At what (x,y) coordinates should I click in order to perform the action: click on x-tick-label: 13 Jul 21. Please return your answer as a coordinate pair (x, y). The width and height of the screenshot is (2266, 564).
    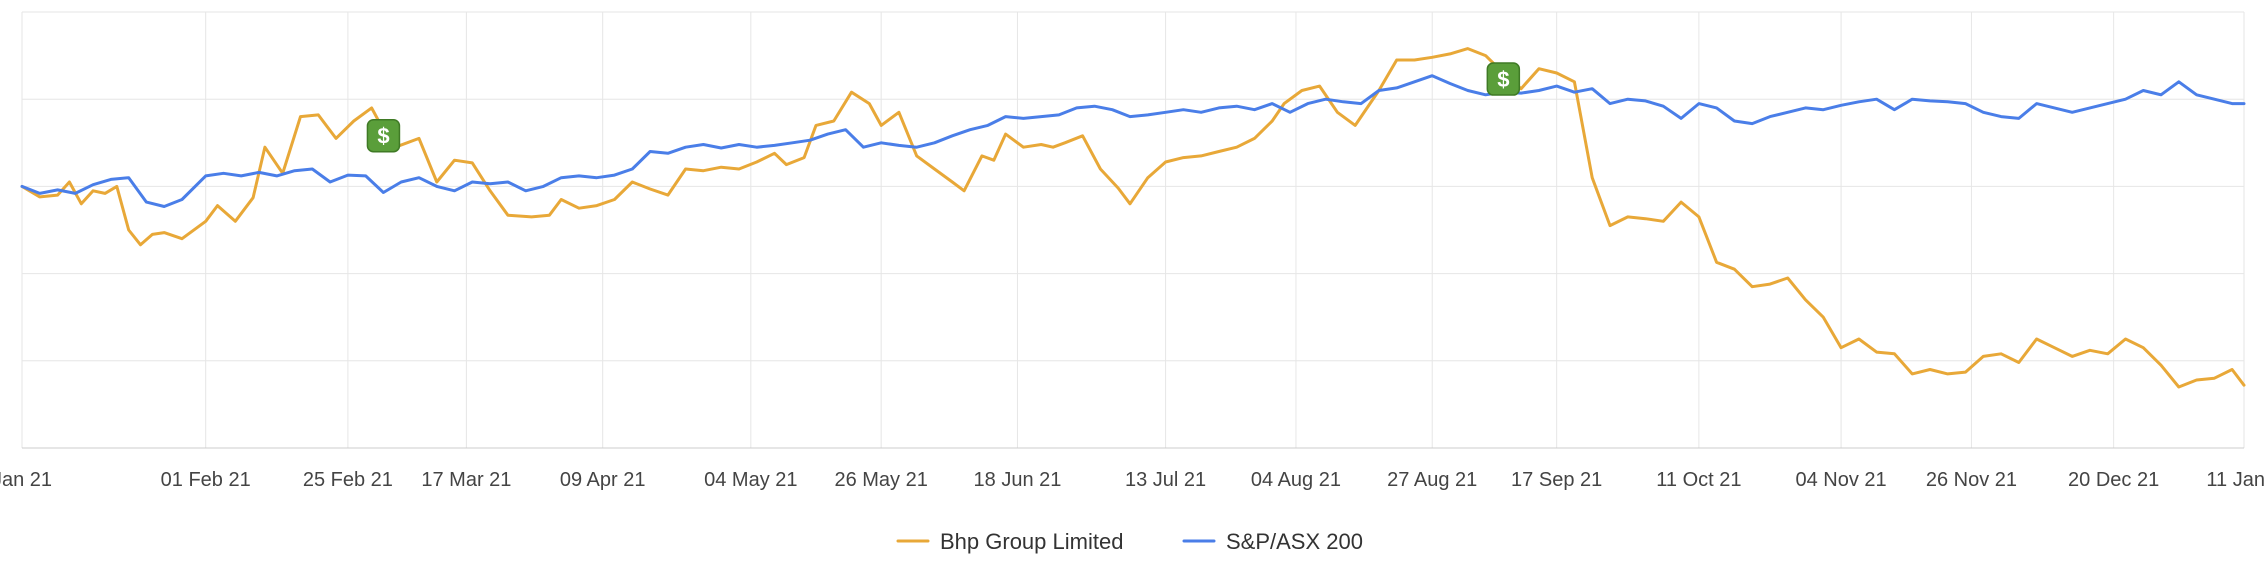
    Looking at the image, I should click on (1165, 480).